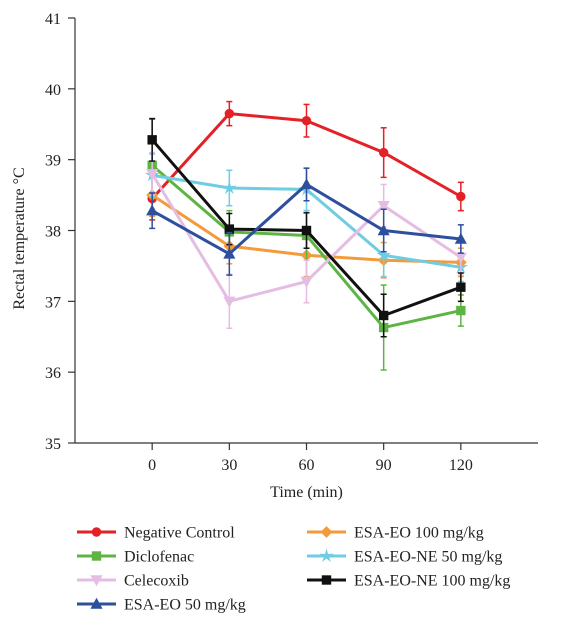  I want to click on y-tick-label-38: 38, so click(53, 232).